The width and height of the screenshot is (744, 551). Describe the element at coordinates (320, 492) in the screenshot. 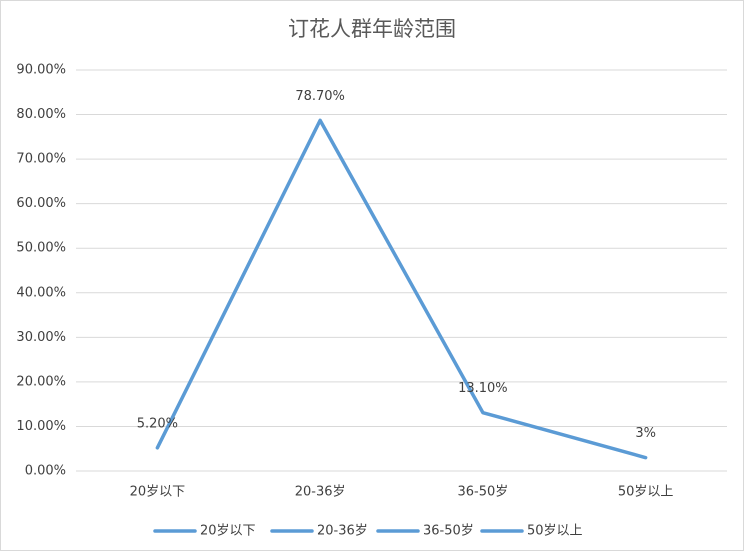

I see `x-tick-label: 20-36岁` at that location.